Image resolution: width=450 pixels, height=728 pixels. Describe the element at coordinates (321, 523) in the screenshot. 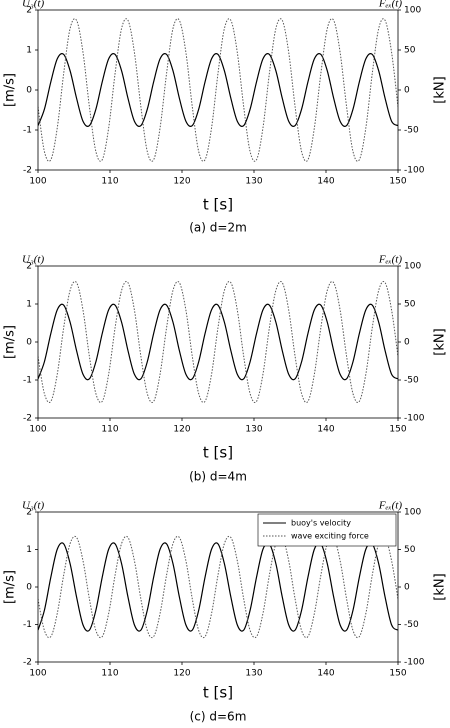

I see `legend-label: buoy's velocity` at that location.